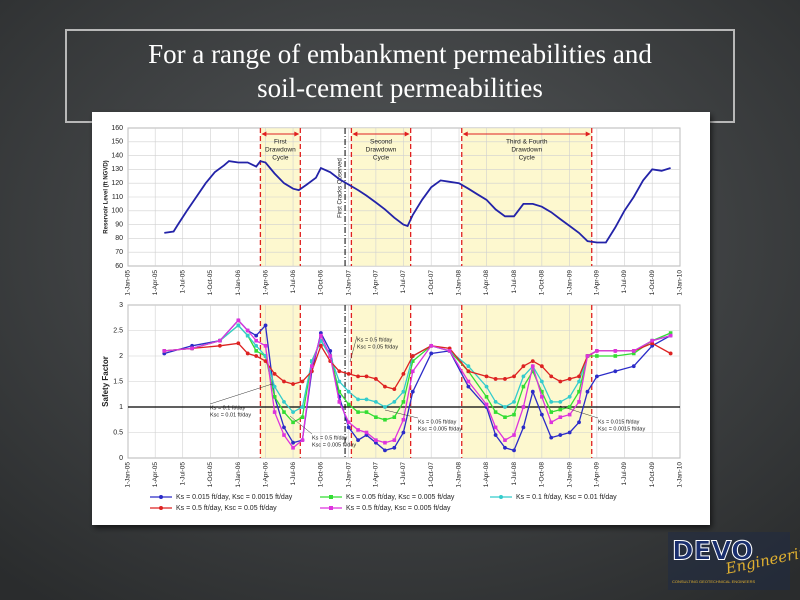  What do you see at coordinates (280, 142) in the screenshot?
I see `band-label: First` at bounding box center [280, 142].